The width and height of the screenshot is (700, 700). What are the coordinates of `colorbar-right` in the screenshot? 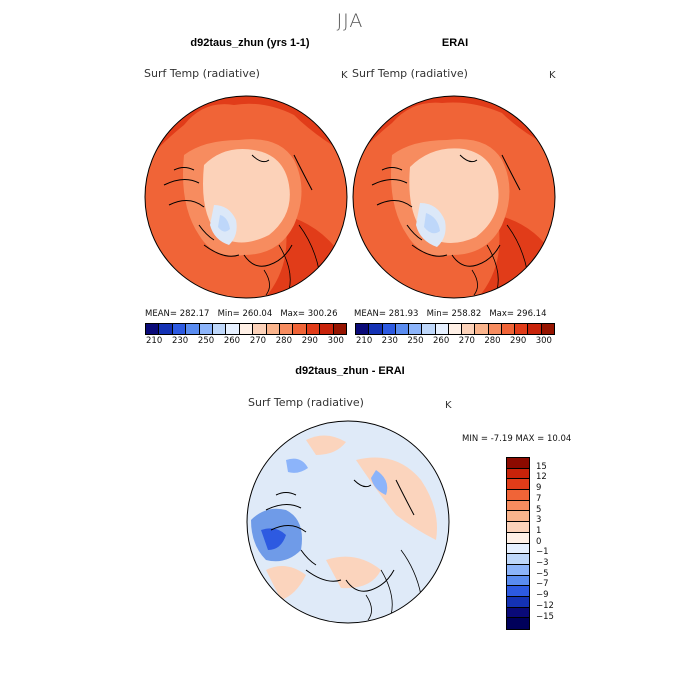 It's located at (455, 329).